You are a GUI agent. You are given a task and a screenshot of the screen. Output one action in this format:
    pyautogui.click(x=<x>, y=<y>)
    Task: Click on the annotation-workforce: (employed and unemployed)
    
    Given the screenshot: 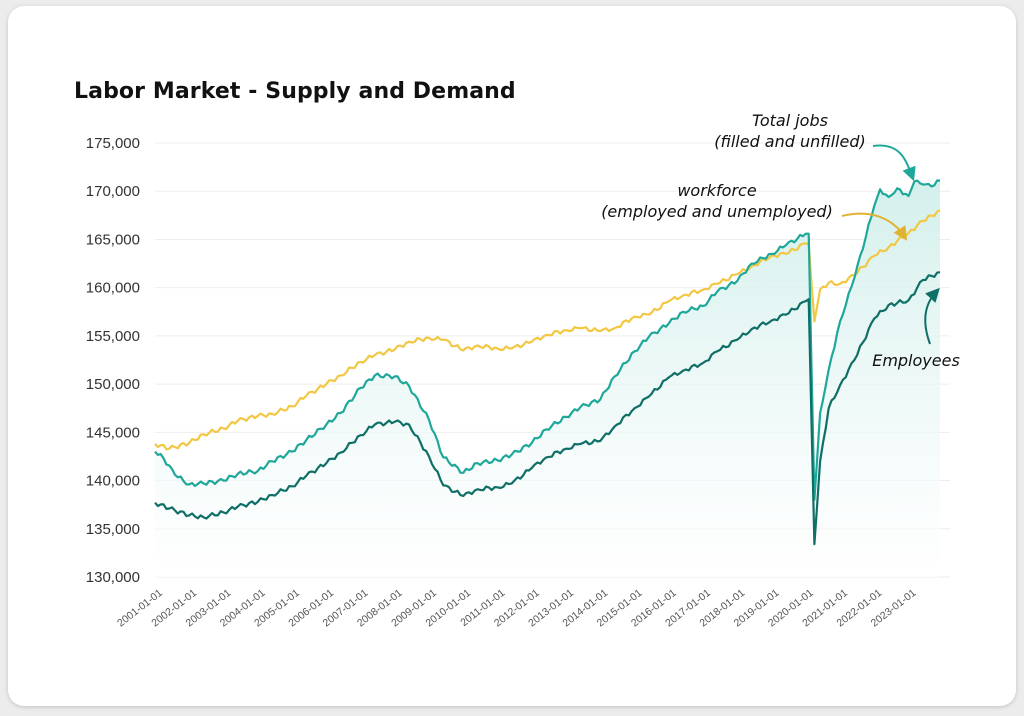 What is the action you would take?
    pyautogui.click(x=717, y=211)
    